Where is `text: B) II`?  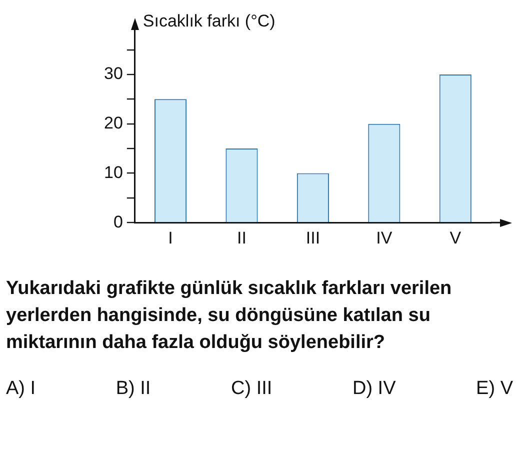
text: B) II is located at coordinates (133, 389).